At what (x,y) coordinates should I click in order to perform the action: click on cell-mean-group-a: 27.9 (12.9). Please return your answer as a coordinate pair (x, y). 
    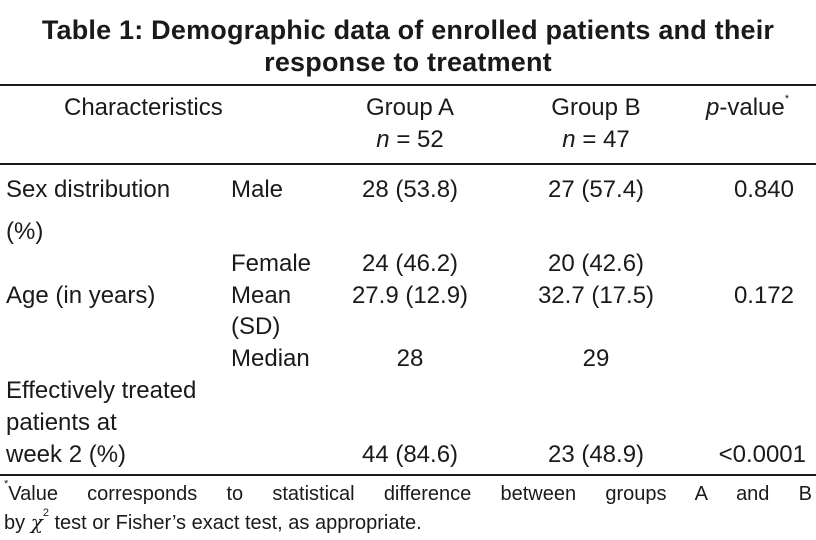
    Looking at the image, I should click on (410, 295).